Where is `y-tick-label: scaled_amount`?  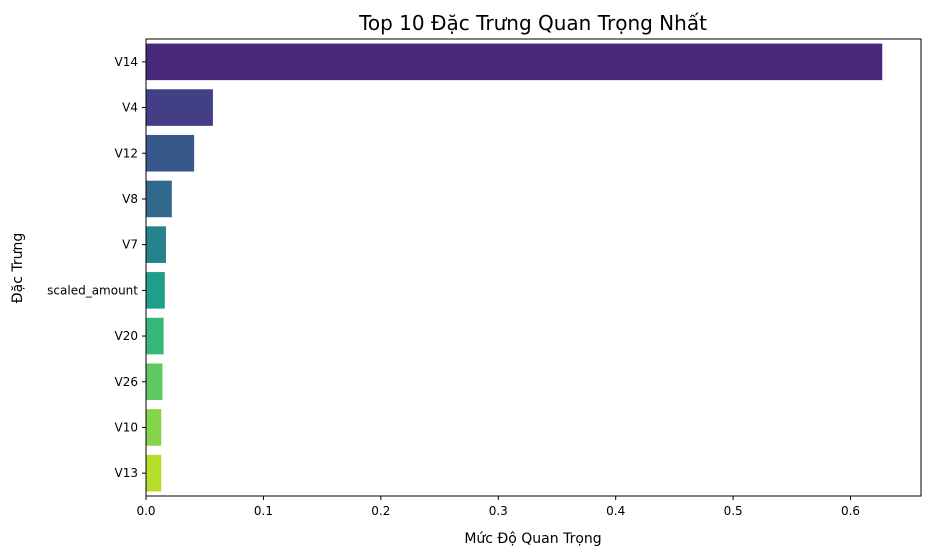
y-tick-label: scaled_amount is located at coordinates (92, 290).